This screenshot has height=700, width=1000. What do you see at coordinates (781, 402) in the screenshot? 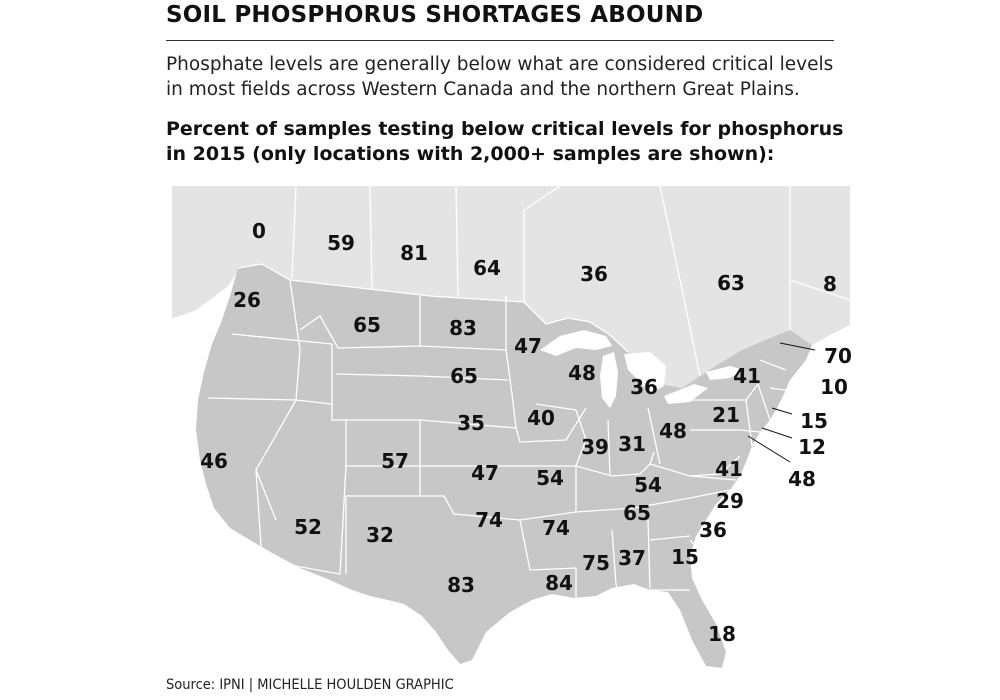
I see `leader-lines` at bounding box center [781, 402].